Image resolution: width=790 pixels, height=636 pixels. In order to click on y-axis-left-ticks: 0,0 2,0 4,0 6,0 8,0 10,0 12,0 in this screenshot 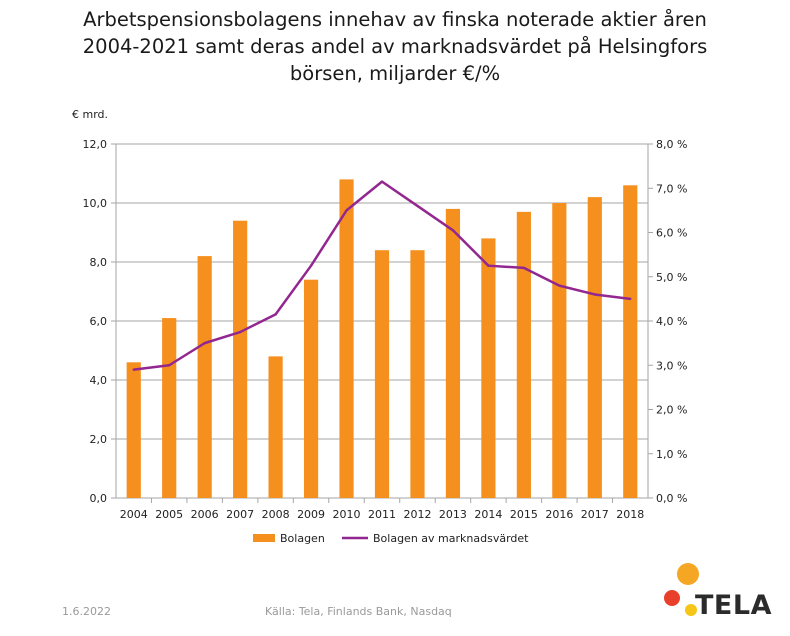, I will do `click(99, 321)`.